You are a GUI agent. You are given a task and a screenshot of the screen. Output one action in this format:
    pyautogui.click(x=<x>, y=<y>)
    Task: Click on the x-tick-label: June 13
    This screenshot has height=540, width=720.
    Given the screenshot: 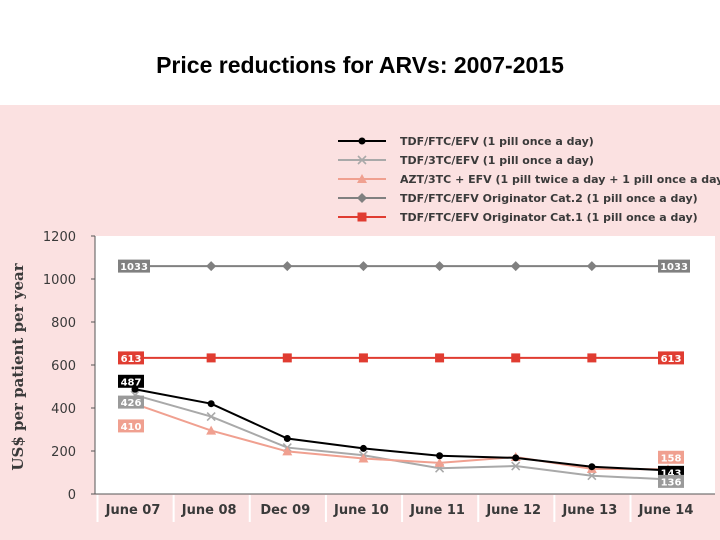 What is the action you would take?
    pyautogui.click(x=589, y=510)
    